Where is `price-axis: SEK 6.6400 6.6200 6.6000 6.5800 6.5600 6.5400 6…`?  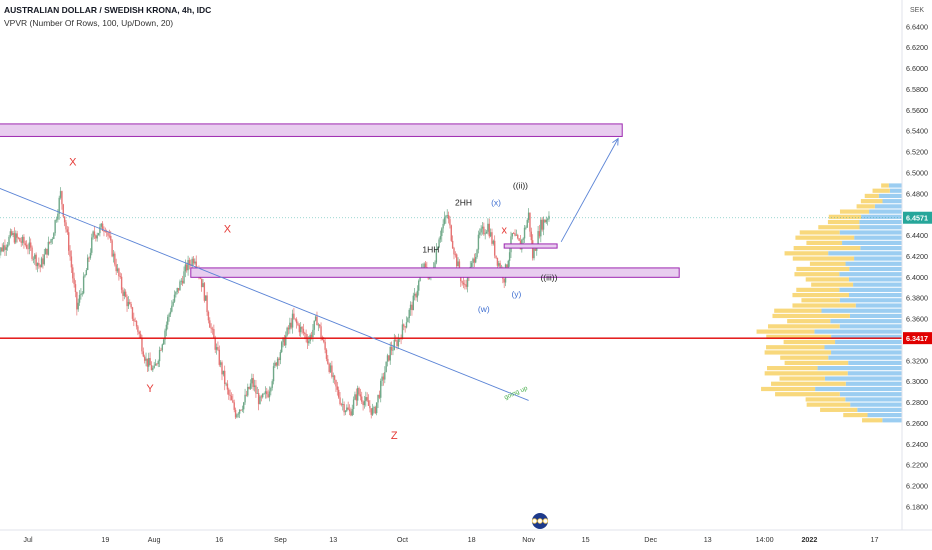
price-axis: SEK 6.6400 6.6200 6.6000 6.5800 6.5600 6.5400 6… is located at coordinates (916, 275).